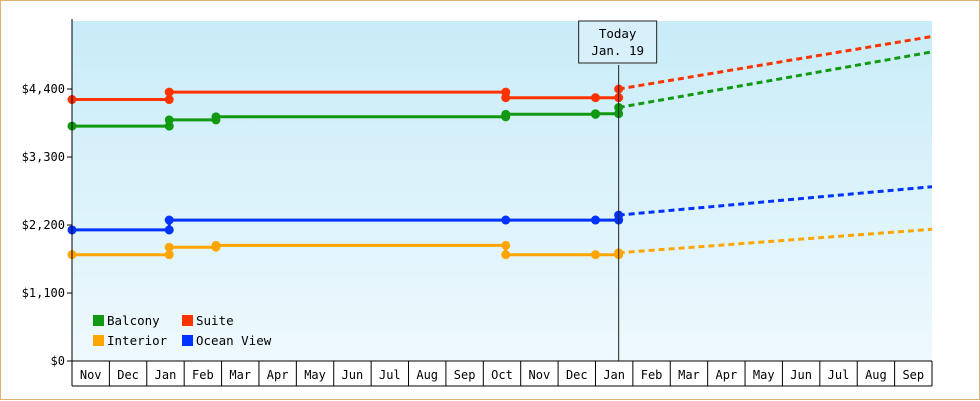 This screenshot has height=401, width=980. What do you see at coordinates (58, 361) in the screenshot?
I see `y-tick-label: $0` at bounding box center [58, 361].